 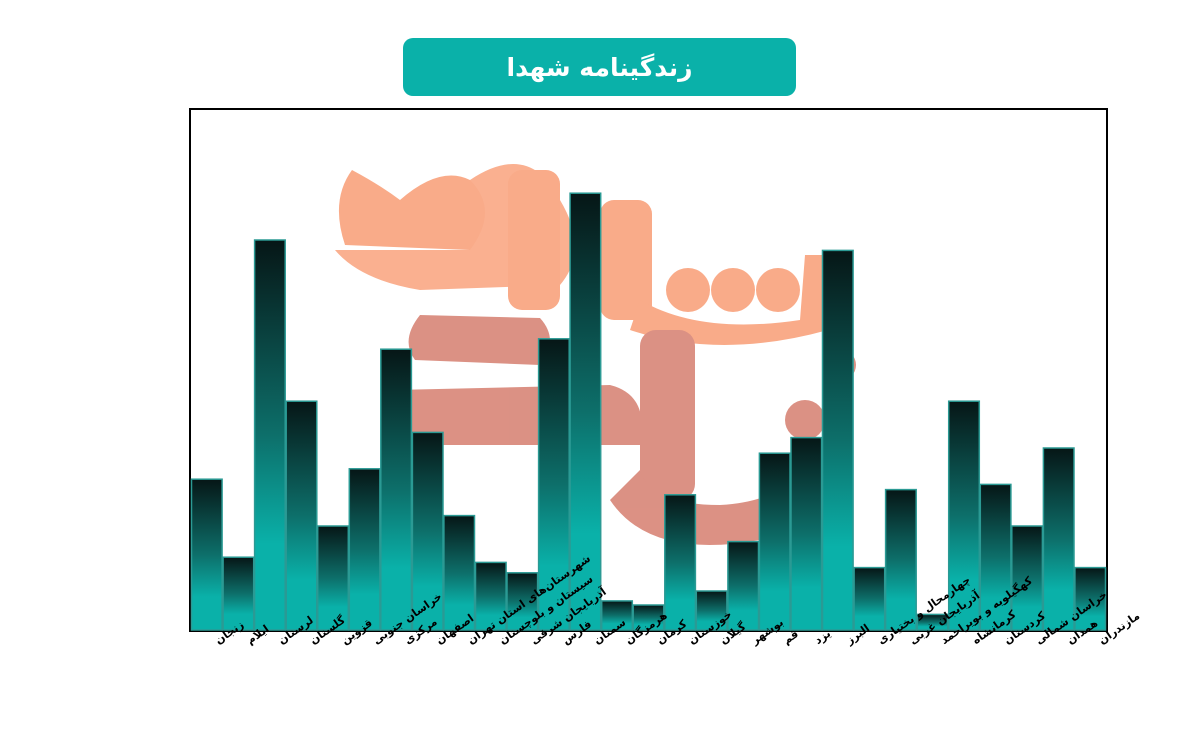 What do you see at coordinates (599, 67) in the screenshot?
I see `page-title: زندگینامه شهدا` at bounding box center [599, 67].